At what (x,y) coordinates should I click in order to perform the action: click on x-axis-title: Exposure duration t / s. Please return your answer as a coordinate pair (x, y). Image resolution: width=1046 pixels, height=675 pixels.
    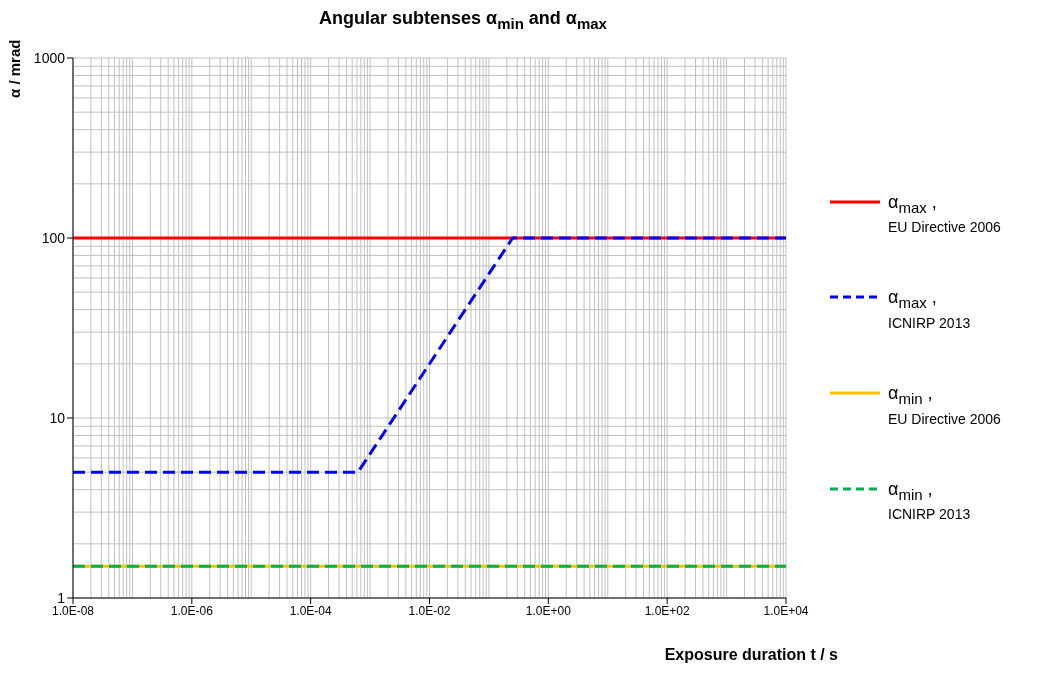
    Looking at the image, I should click on (750, 655).